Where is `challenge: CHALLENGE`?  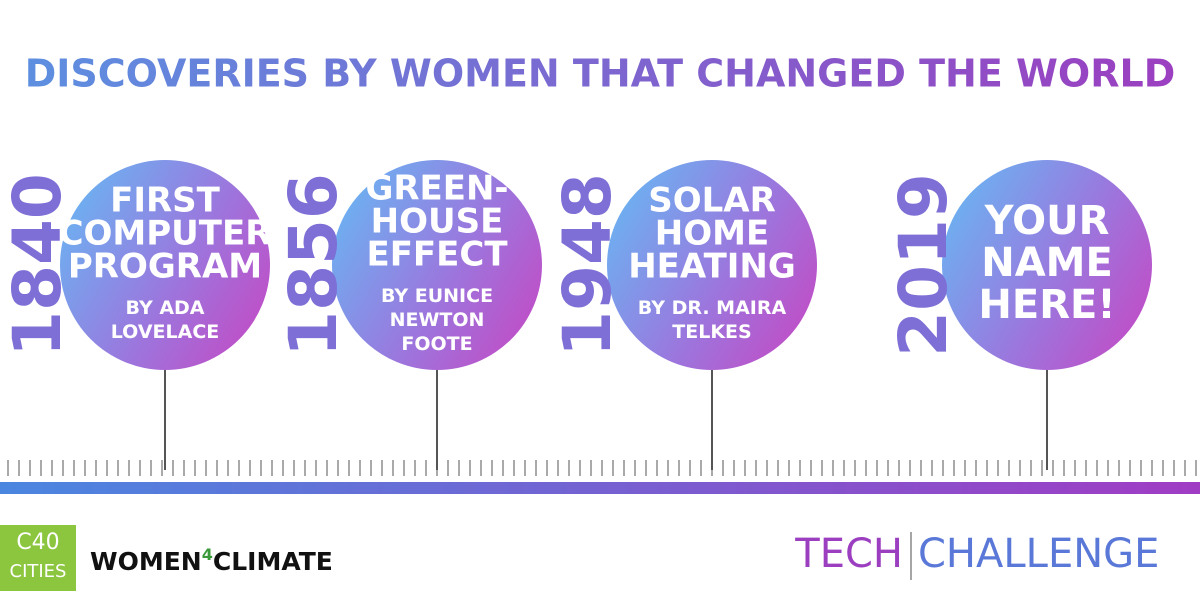
challenge: CHALLENGE is located at coordinates (1038, 554).